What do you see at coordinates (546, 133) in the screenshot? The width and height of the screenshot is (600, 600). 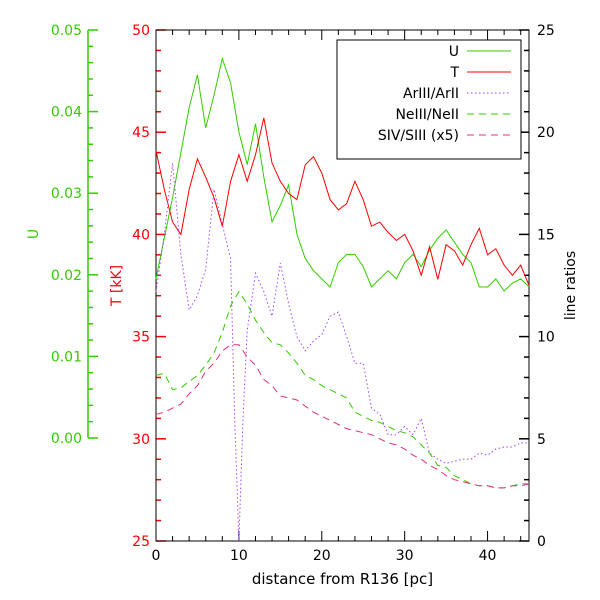 I see `ratio-tick-label: 20` at bounding box center [546, 133].